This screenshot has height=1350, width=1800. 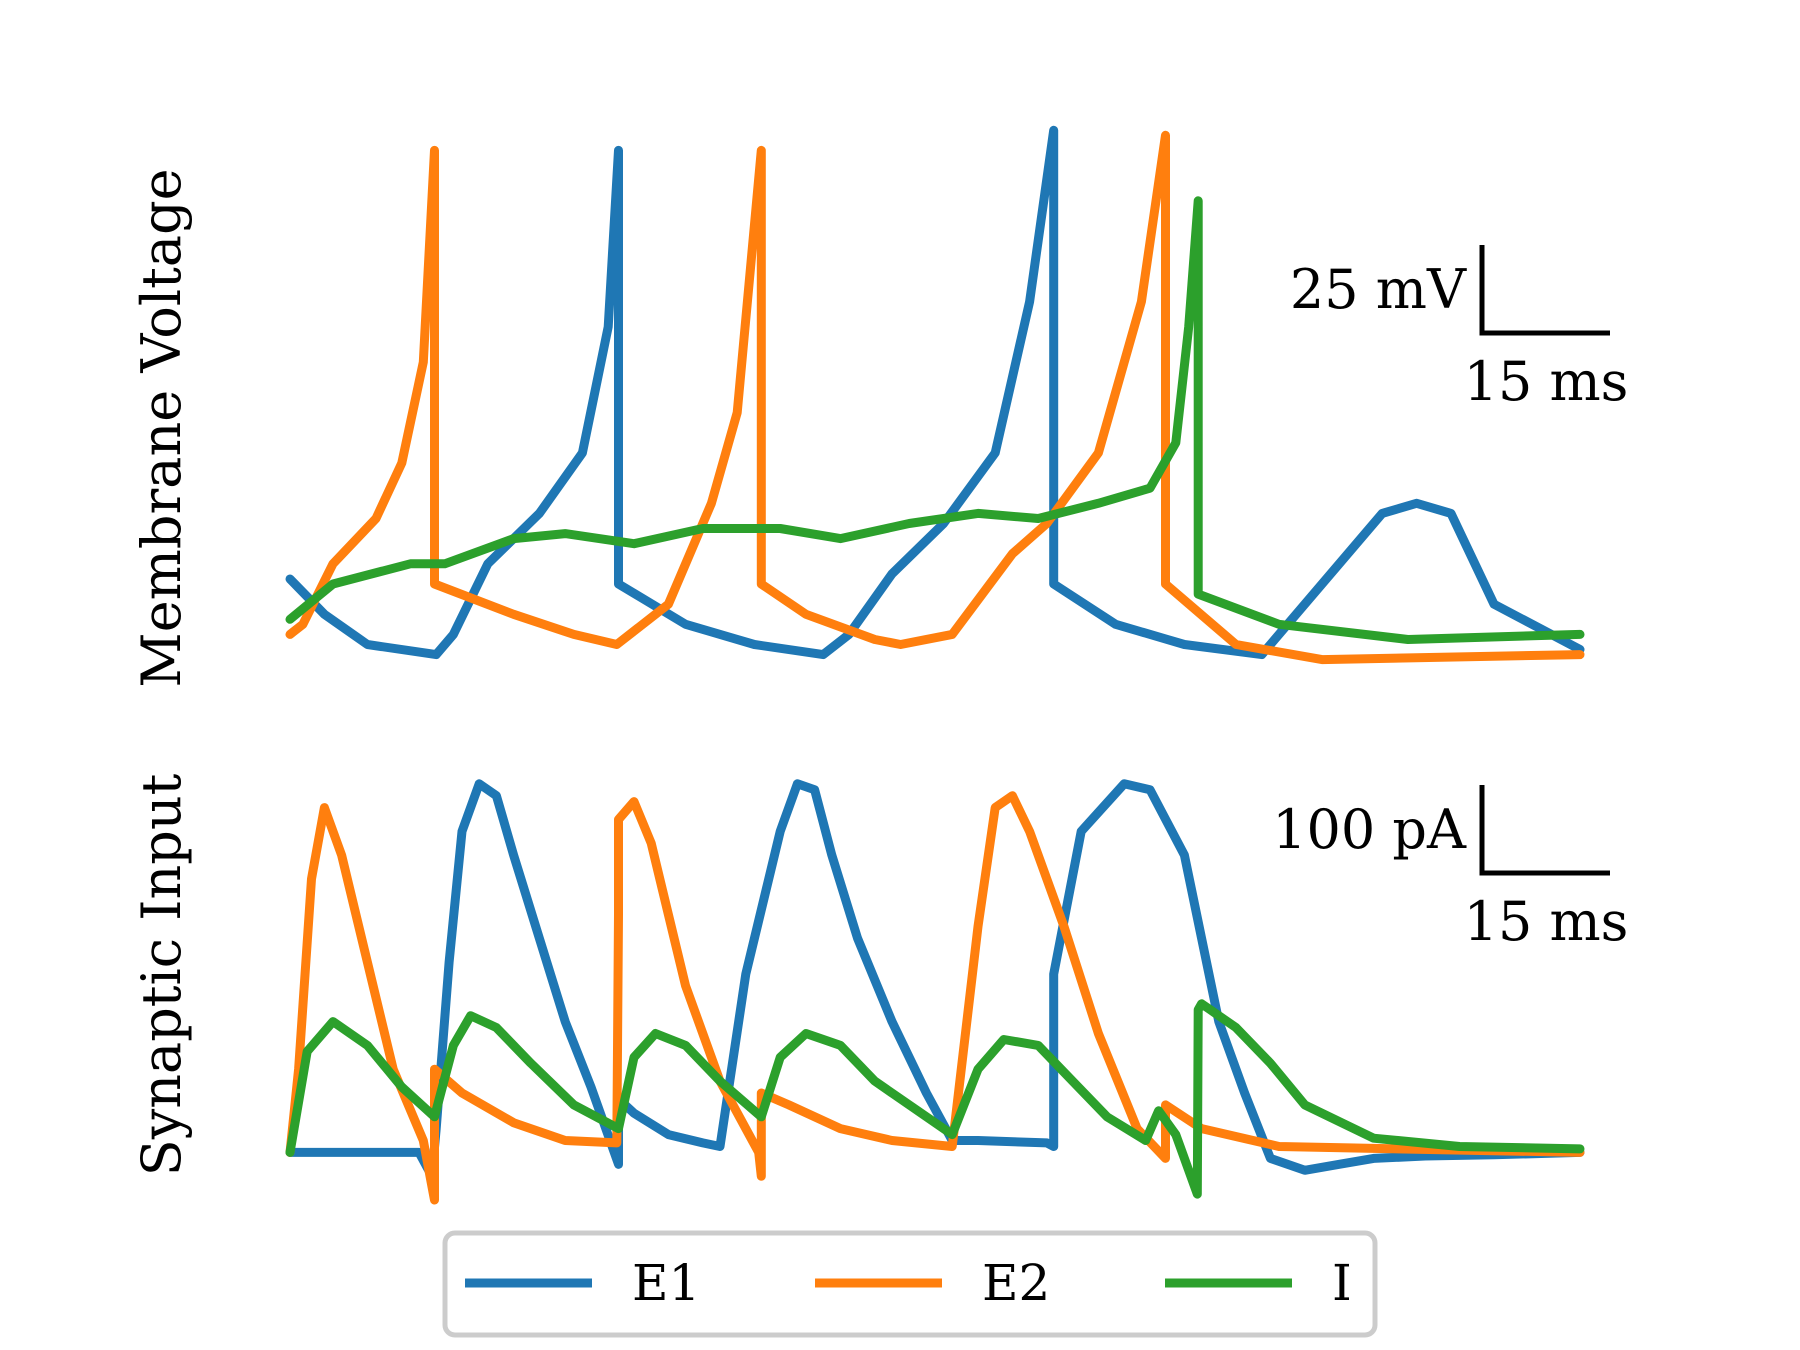 I want to click on bottom-trace-i, so click(x=935, y=1099).